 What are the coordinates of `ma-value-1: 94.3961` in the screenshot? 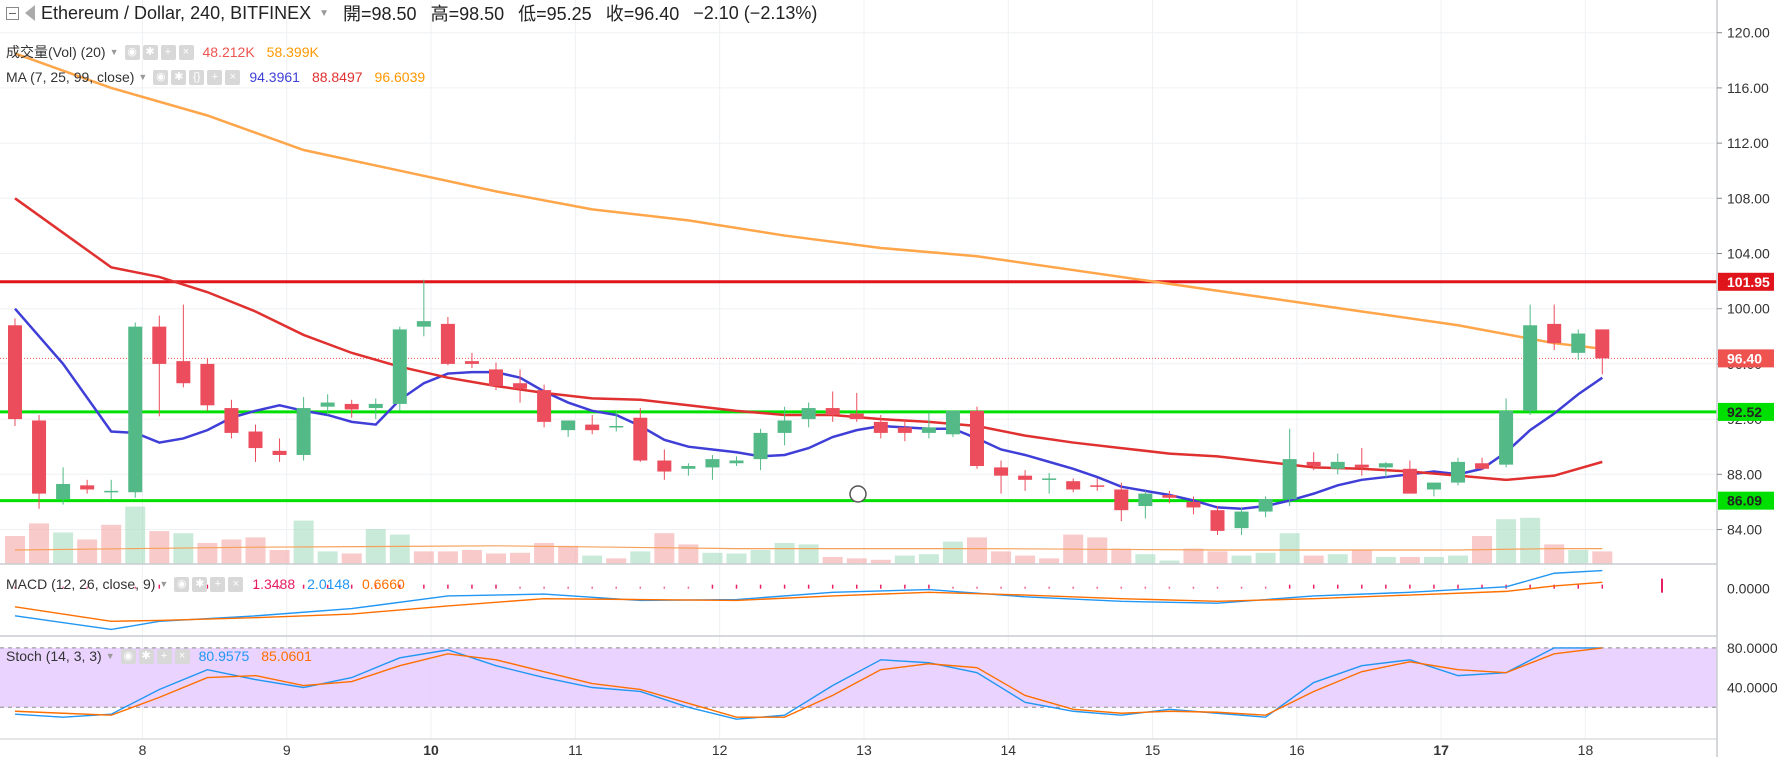 It's located at (274, 77).